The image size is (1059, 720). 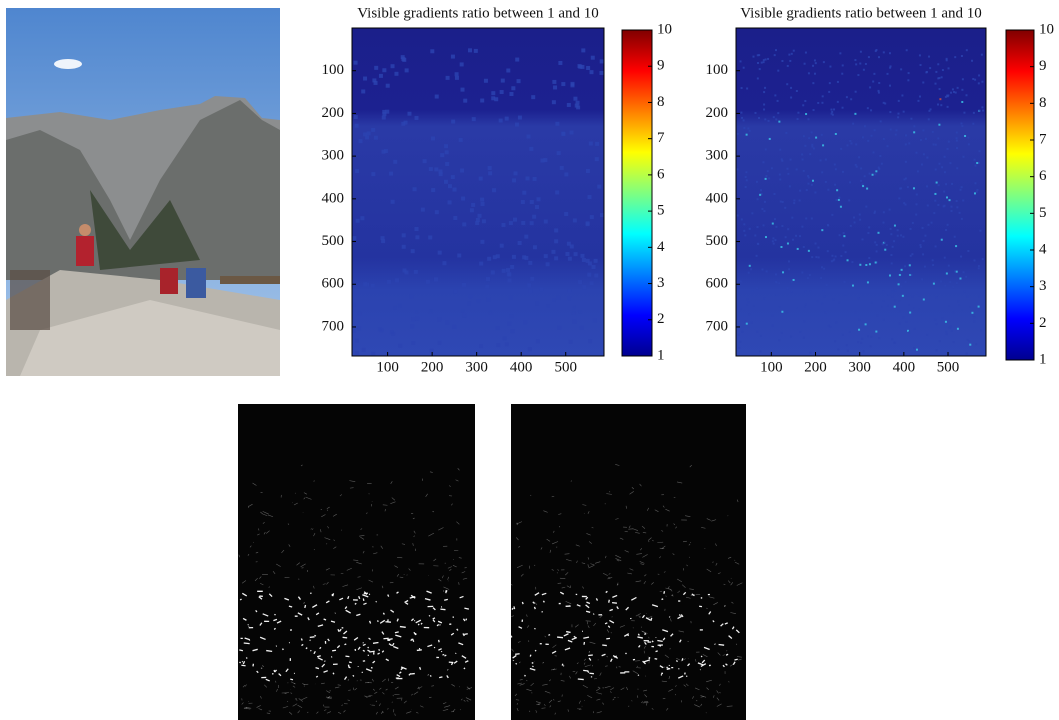 I want to click on x-tick-label: 500, so click(x=565, y=367).